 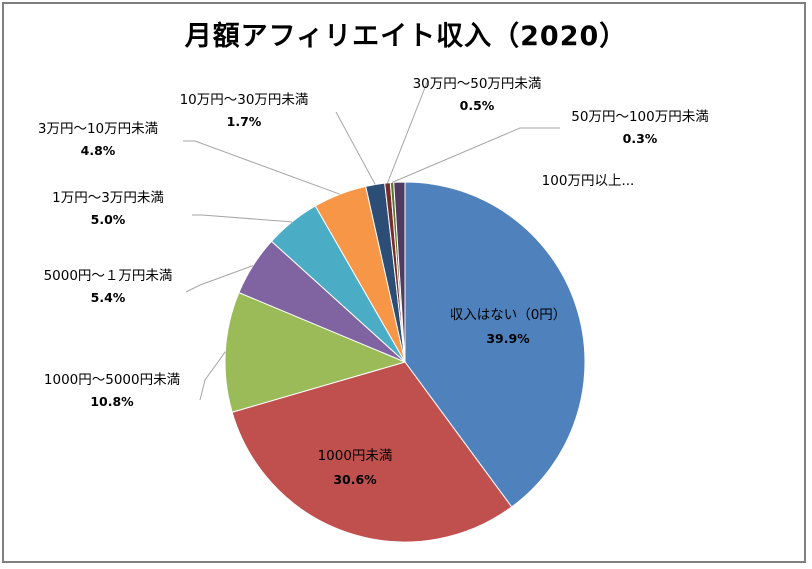 What do you see at coordinates (98, 129) in the screenshot?
I see `slice-label-5: 3万円～10万円未満` at bounding box center [98, 129].